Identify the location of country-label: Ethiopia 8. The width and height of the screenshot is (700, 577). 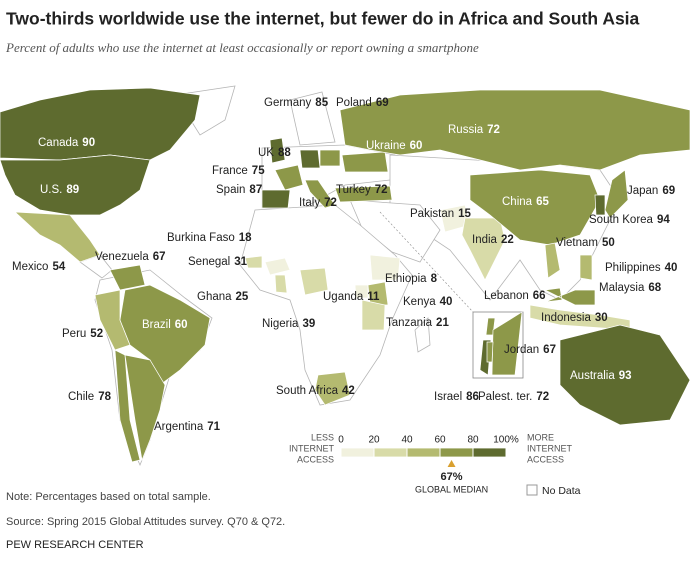
(411, 279).